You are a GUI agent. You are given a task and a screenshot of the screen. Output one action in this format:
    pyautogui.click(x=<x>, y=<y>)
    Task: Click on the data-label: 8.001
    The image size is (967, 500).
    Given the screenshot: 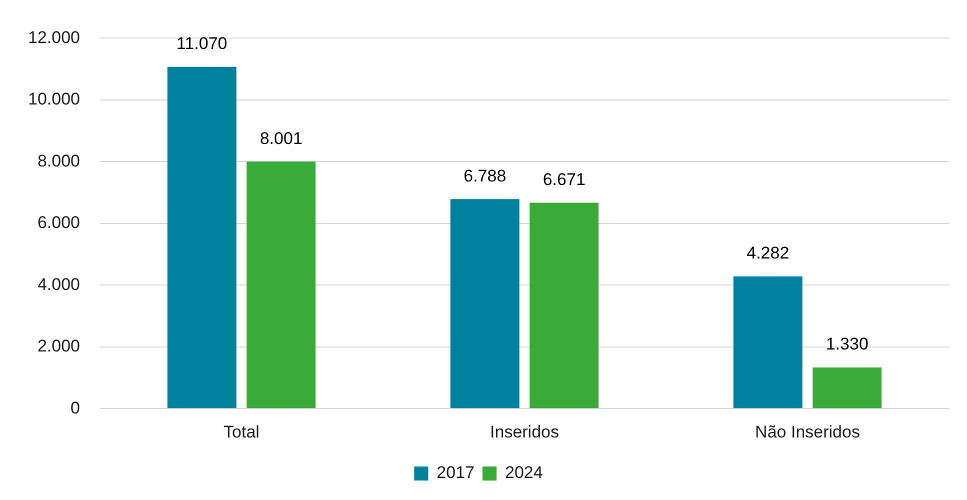 What is the action you would take?
    pyautogui.click(x=281, y=138)
    